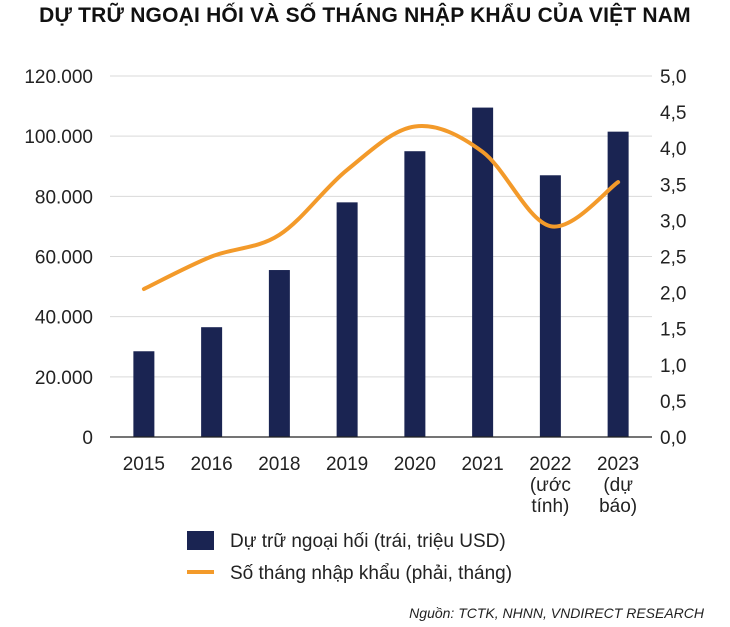 Image resolution: width=730 pixels, height=627 pixels. What do you see at coordinates (368, 541) in the screenshot?
I see `legend-bar-label: Dự trữ ngoại hối (trái, triệu USD)` at bounding box center [368, 541].